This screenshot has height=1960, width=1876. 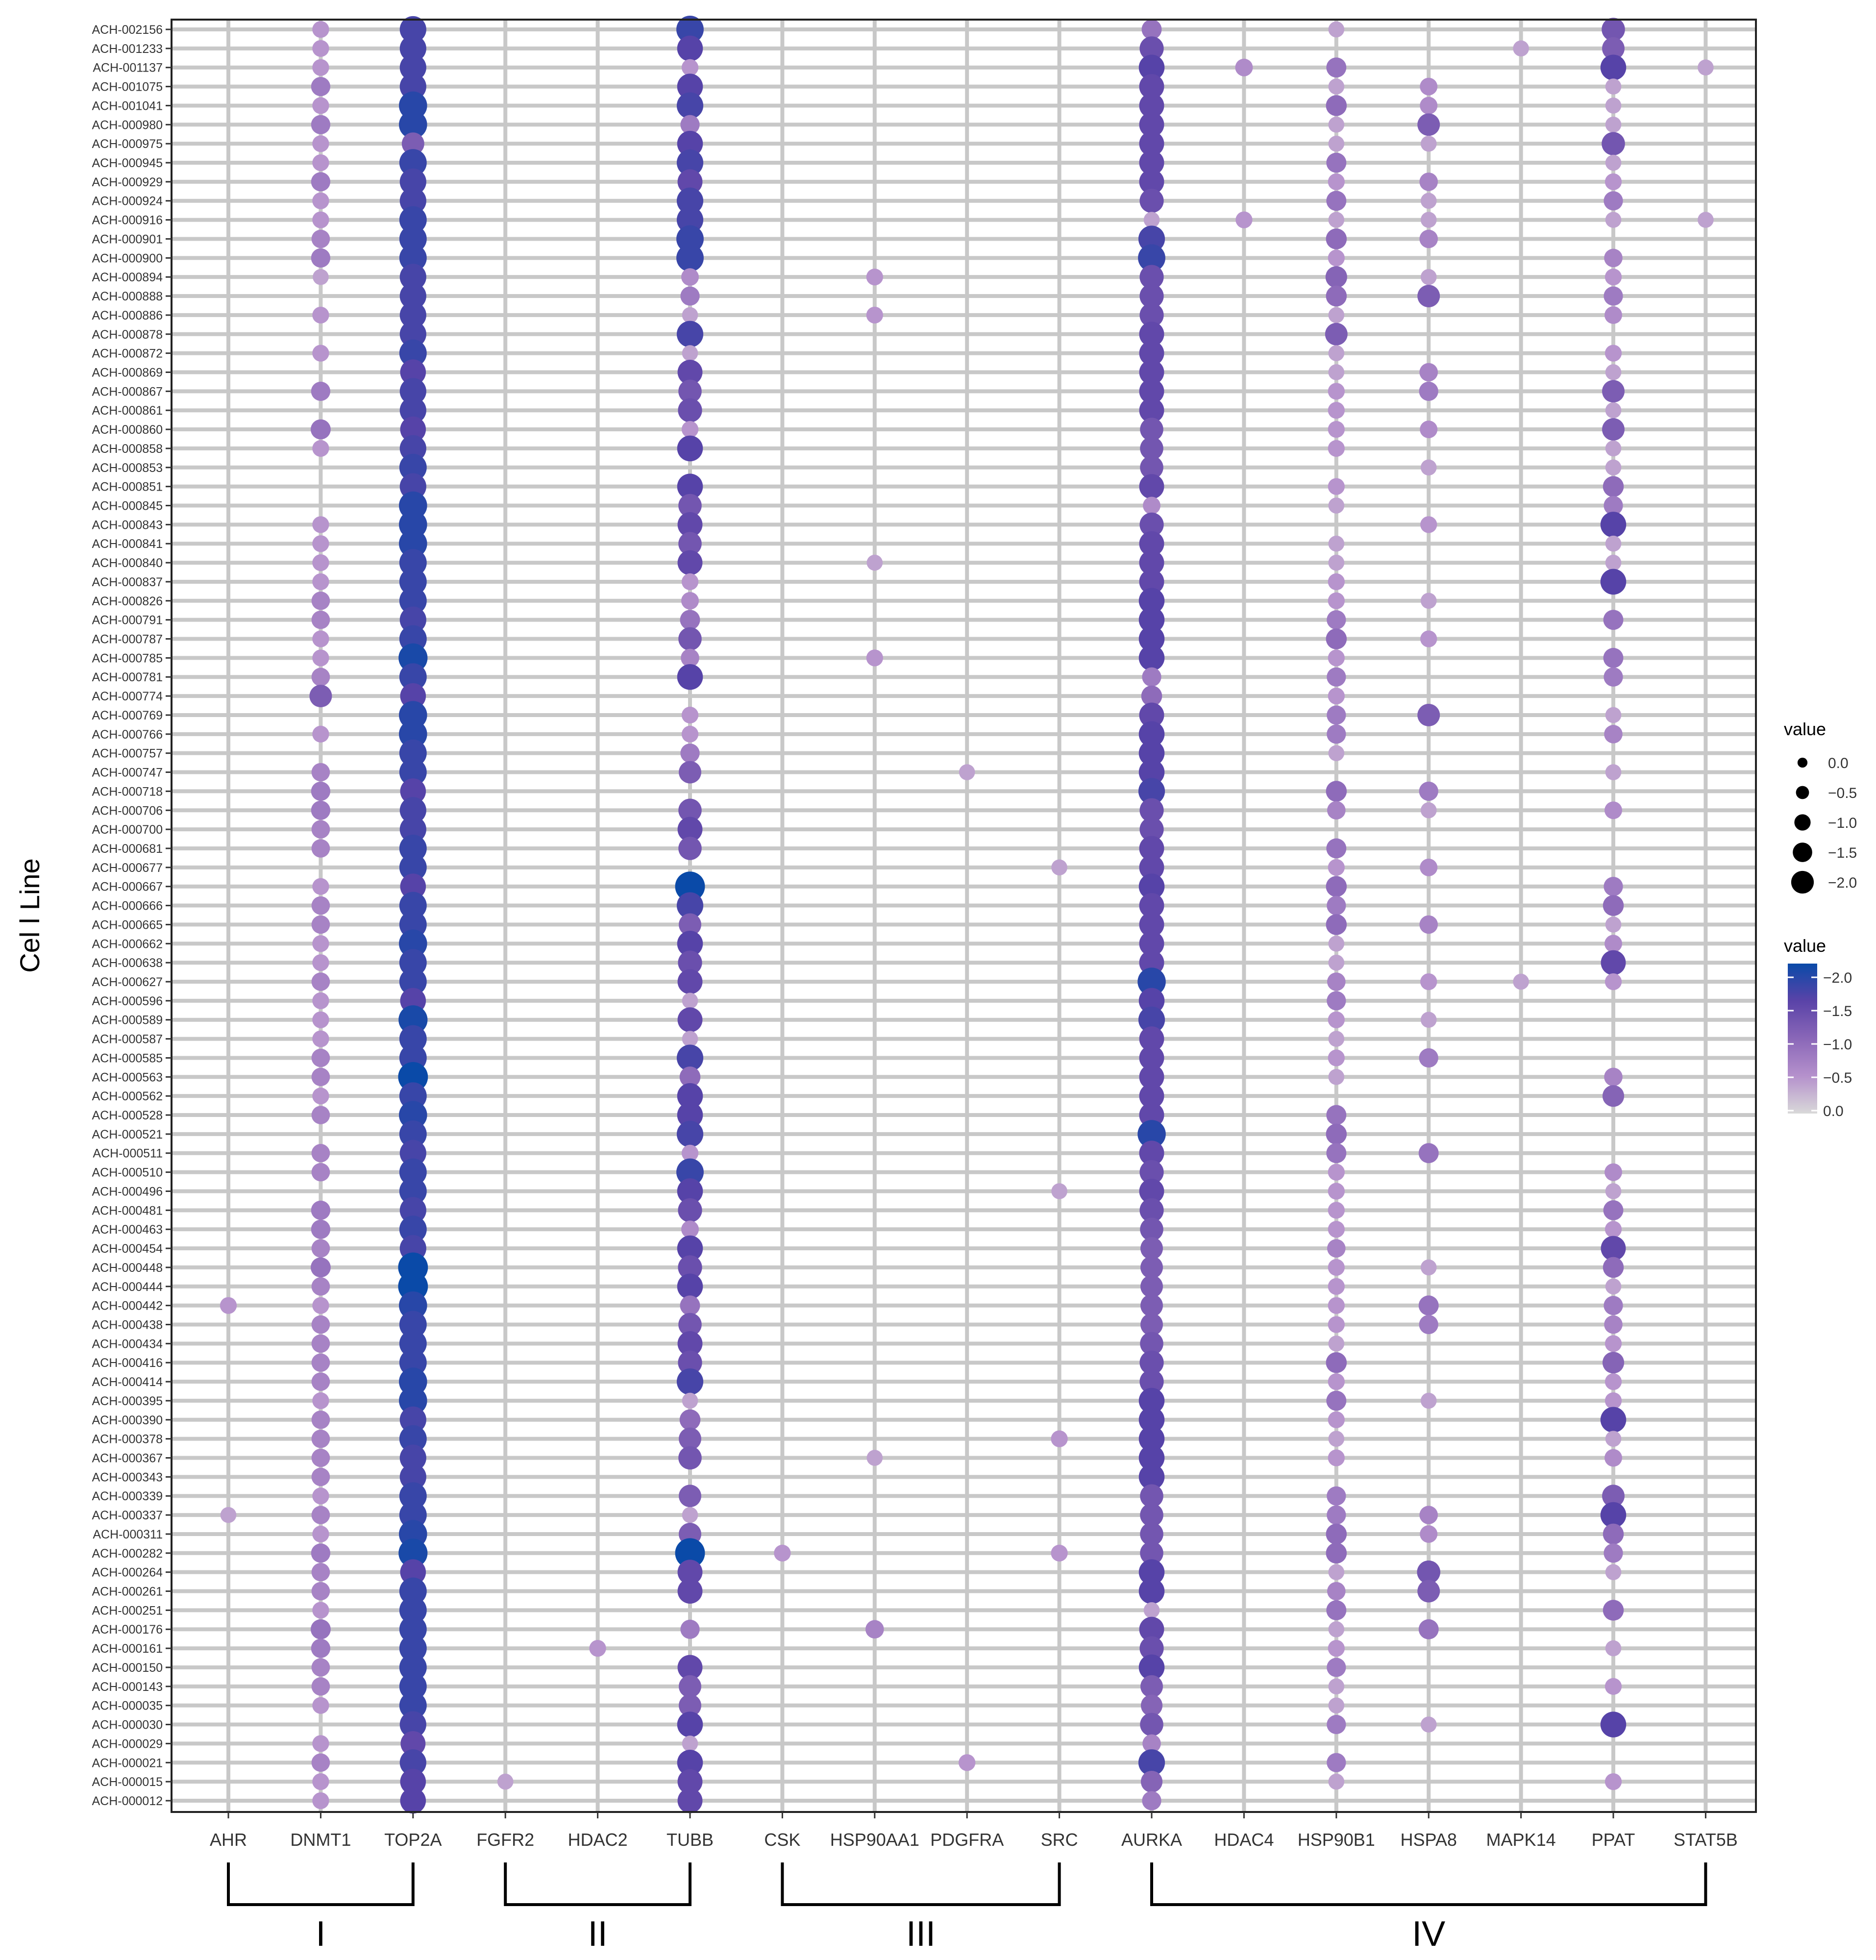 I want to click on y-tick-label: ACH-000843, so click(x=128, y=525).